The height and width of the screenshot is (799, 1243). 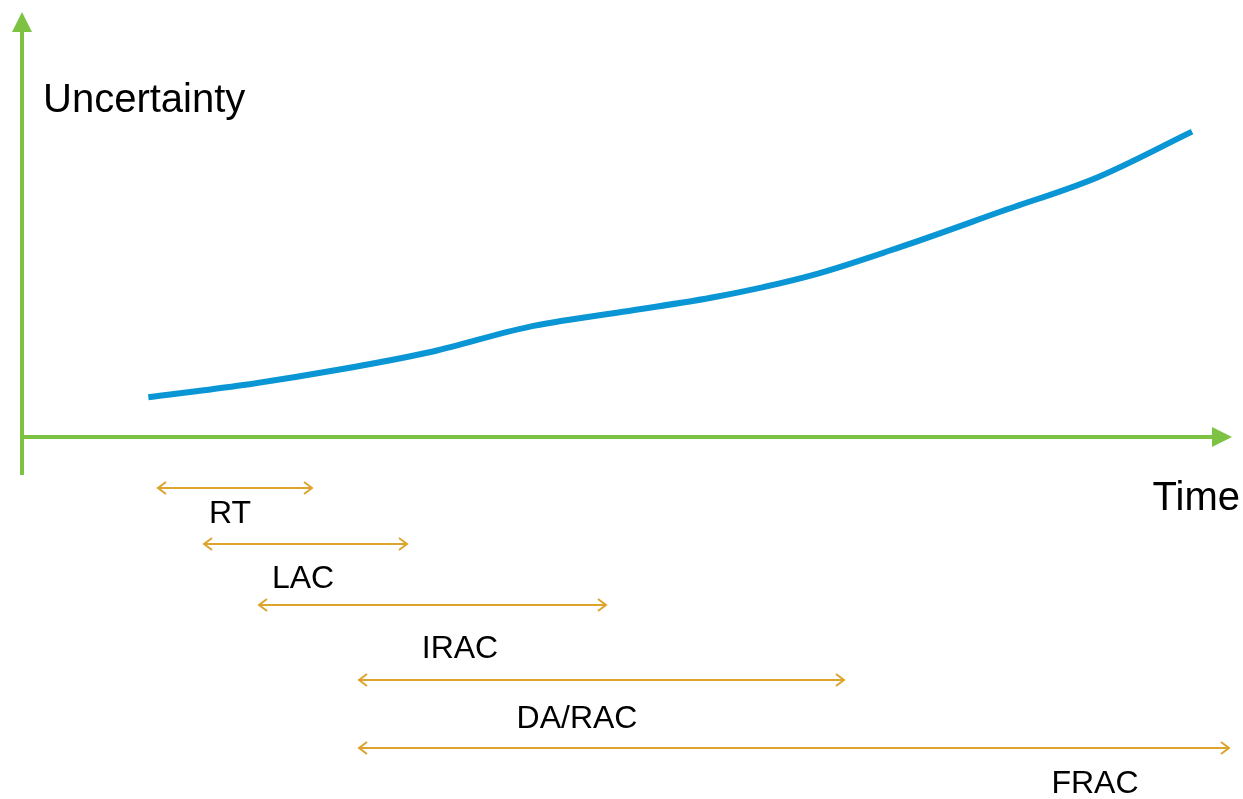 What do you see at coordinates (577, 717) in the screenshot?
I see `text: DA/RAC` at bounding box center [577, 717].